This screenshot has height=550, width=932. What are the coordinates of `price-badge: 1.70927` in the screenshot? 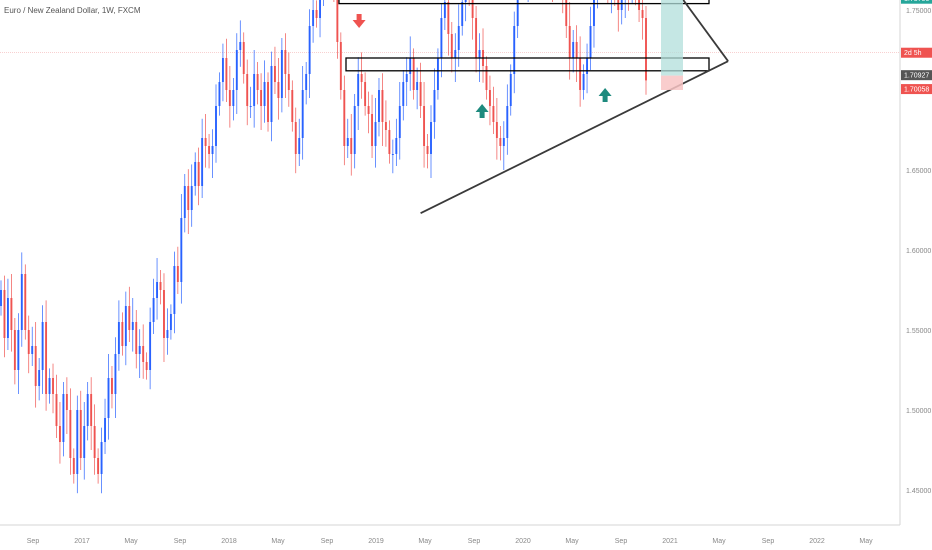 It's located at (916, 75).